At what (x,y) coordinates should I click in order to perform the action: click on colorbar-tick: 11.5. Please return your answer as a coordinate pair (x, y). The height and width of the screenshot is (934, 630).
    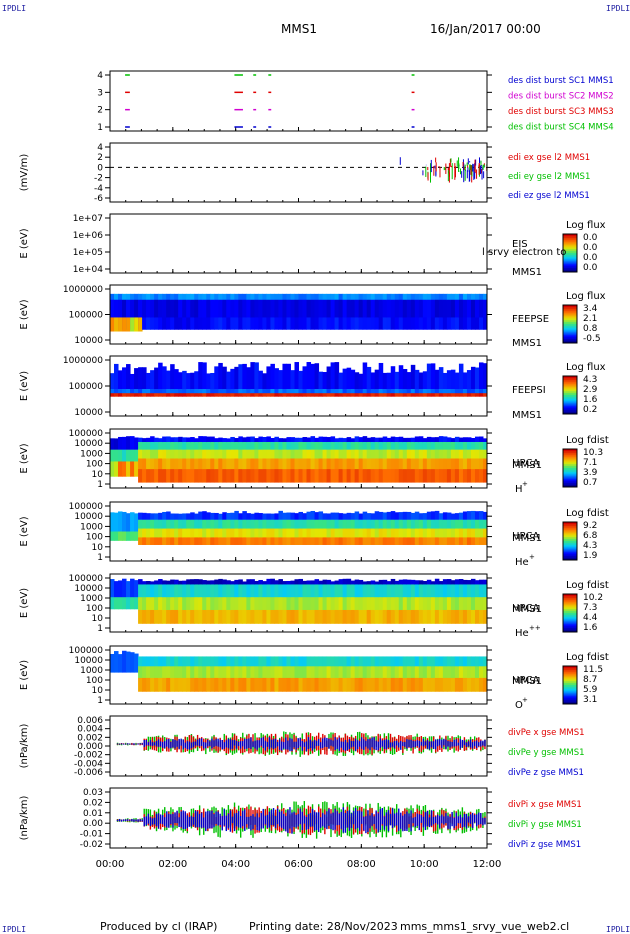
    Looking at the image, I should click on (593, 670).